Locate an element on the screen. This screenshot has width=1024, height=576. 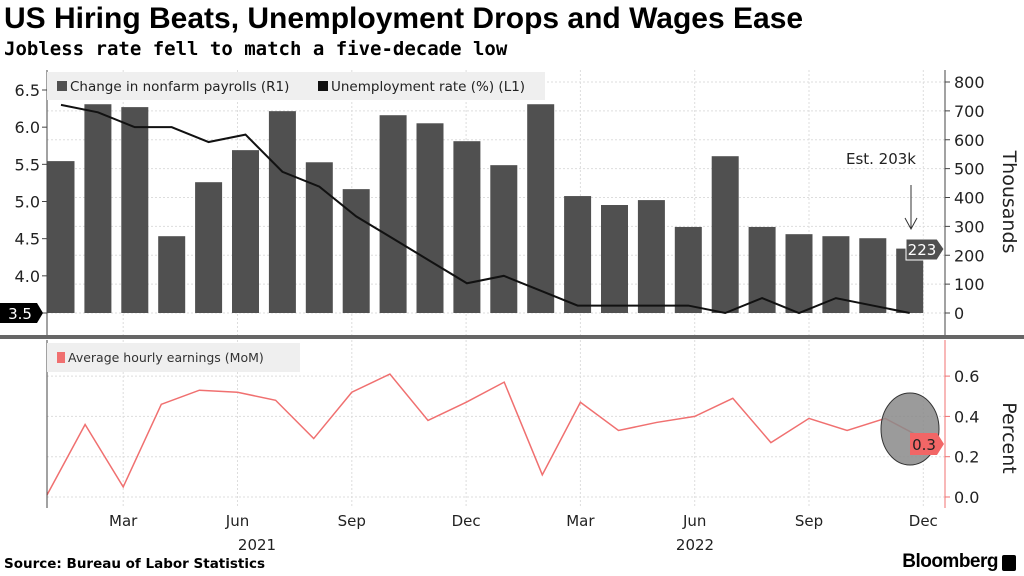
right-axis-tick-label: 300 is located at coordinates (969, 226).